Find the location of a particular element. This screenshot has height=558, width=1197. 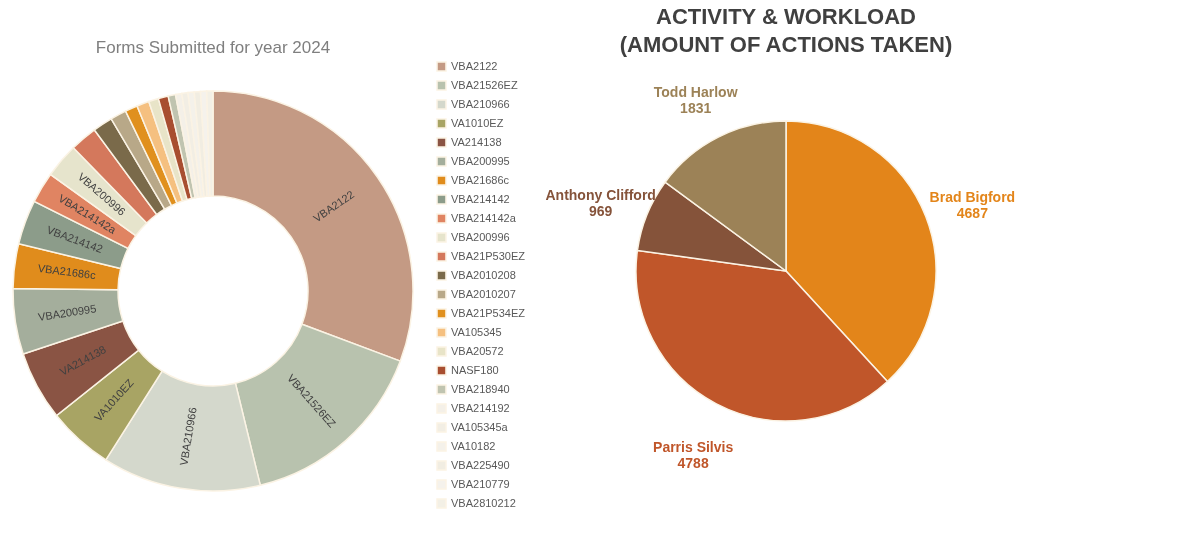

data-label: 1831 is located at coordinates (696, 107).